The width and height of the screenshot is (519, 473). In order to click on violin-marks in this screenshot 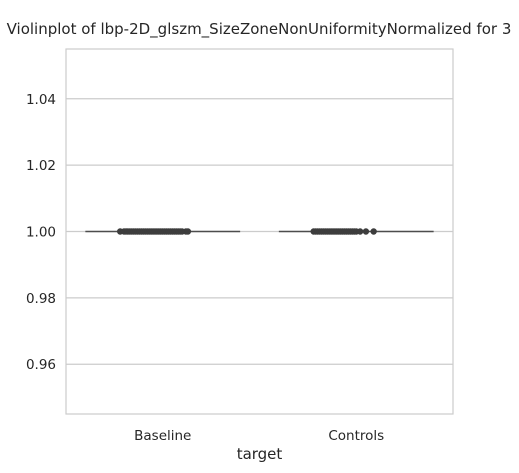, I will do `click(259, 231)`.